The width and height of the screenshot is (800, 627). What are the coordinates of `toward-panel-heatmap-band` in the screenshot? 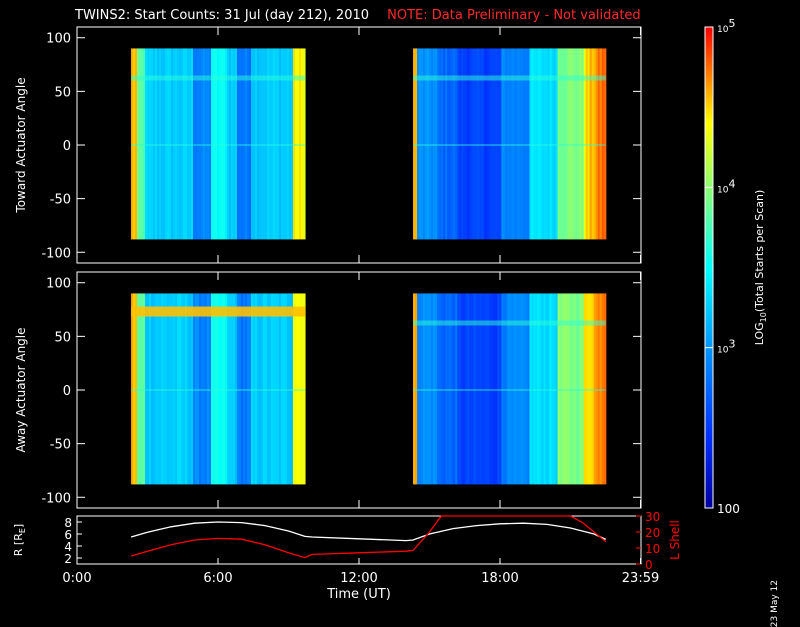 It's located at (509, 78).